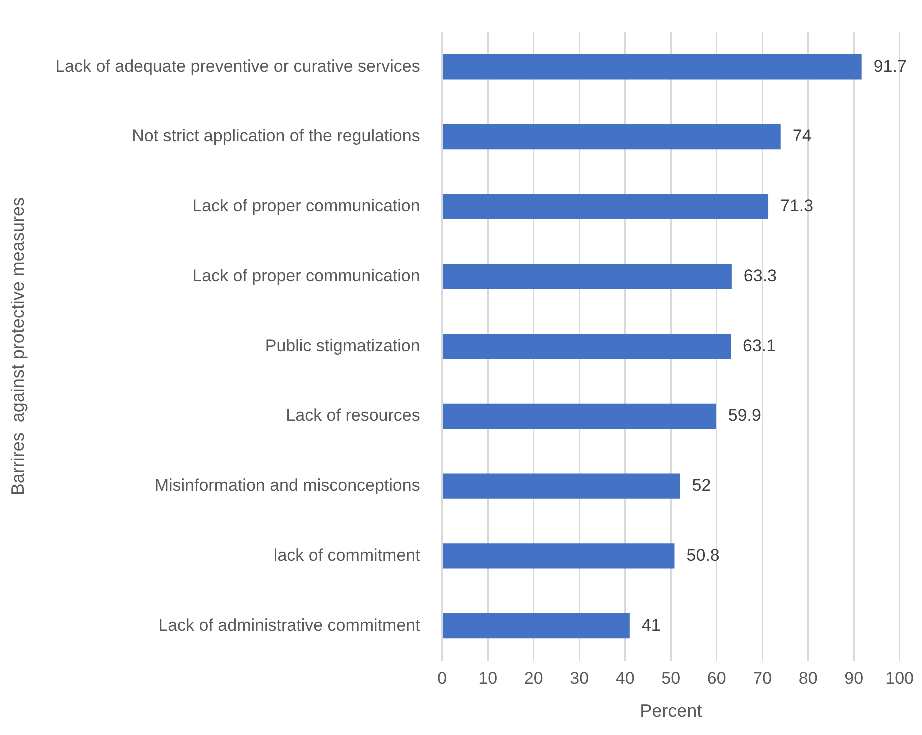  Describe the element at coordinates (625, 678) in the screenshot. I see `x-tick-label: 40` at that location.